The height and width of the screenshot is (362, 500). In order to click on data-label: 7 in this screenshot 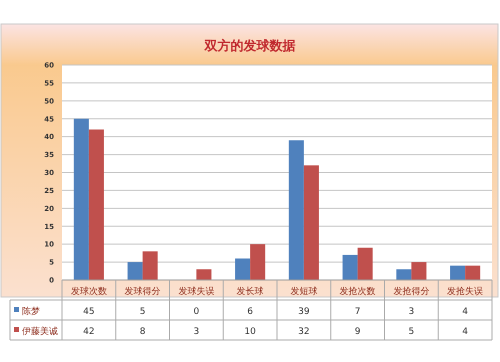, I will do `click(357, 312)`.